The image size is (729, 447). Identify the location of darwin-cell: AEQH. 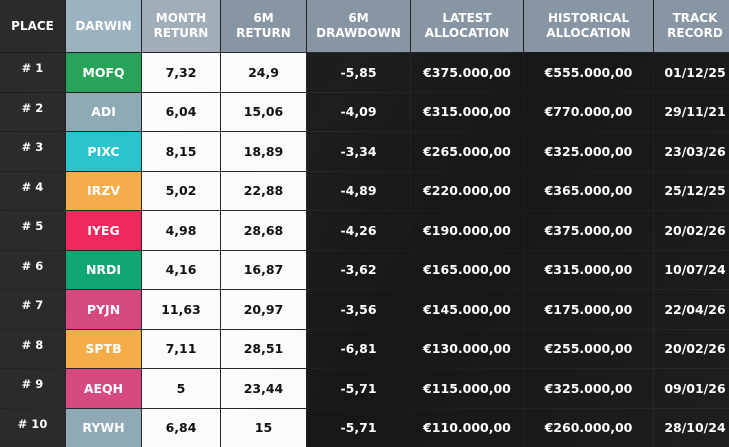
(103, 388).